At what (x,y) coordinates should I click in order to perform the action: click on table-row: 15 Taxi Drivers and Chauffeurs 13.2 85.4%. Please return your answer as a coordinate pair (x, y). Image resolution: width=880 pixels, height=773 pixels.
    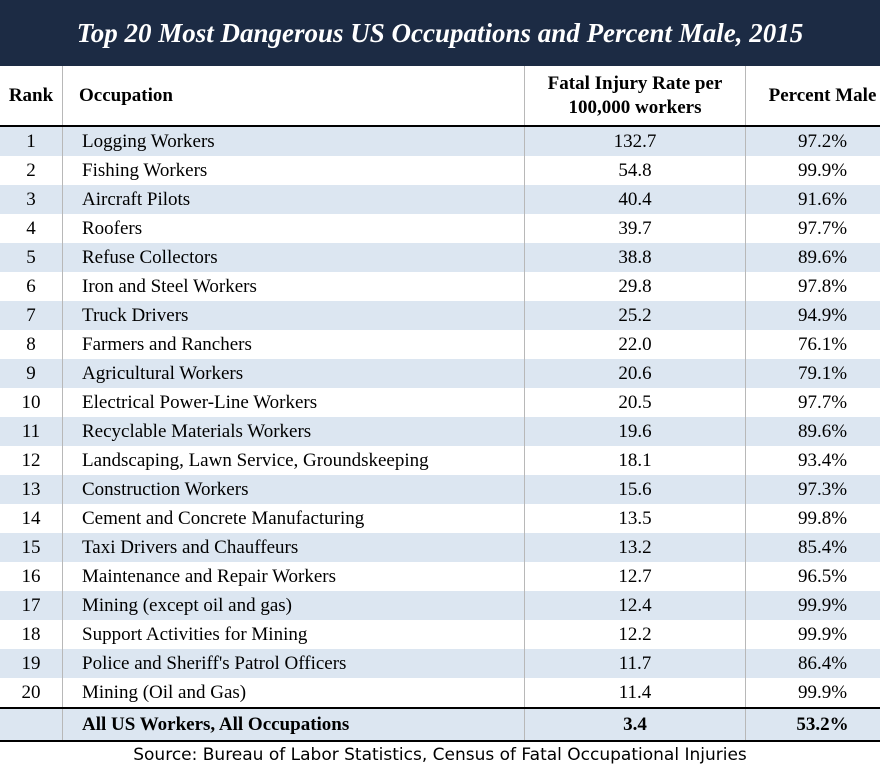
    Looking at the image, I should click on (440, 547).